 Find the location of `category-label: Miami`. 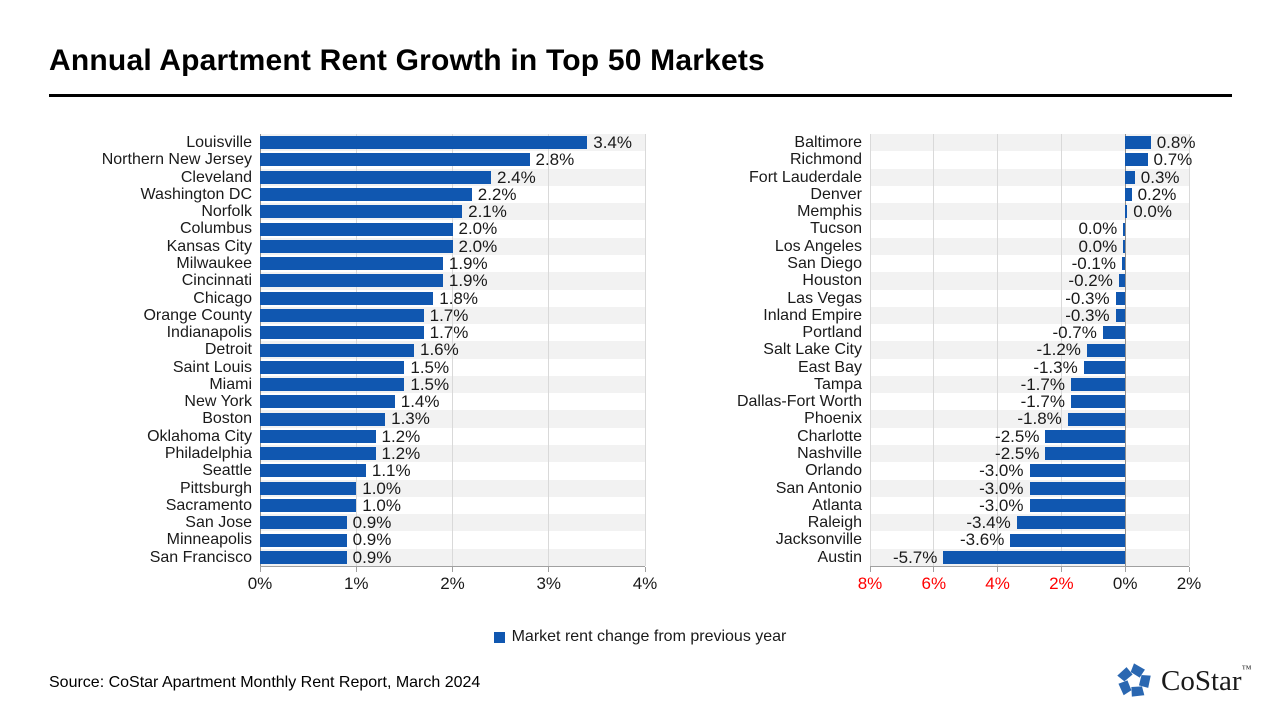

category-label: Miami is located at coordinates (230, 384).